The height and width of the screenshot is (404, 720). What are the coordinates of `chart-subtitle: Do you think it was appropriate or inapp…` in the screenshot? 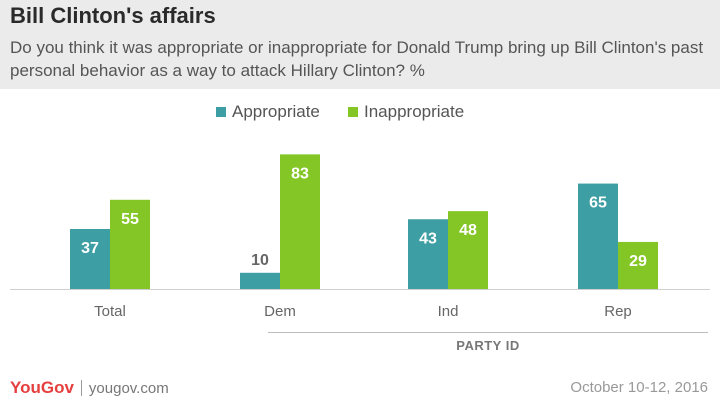 It's located at (357, 59).